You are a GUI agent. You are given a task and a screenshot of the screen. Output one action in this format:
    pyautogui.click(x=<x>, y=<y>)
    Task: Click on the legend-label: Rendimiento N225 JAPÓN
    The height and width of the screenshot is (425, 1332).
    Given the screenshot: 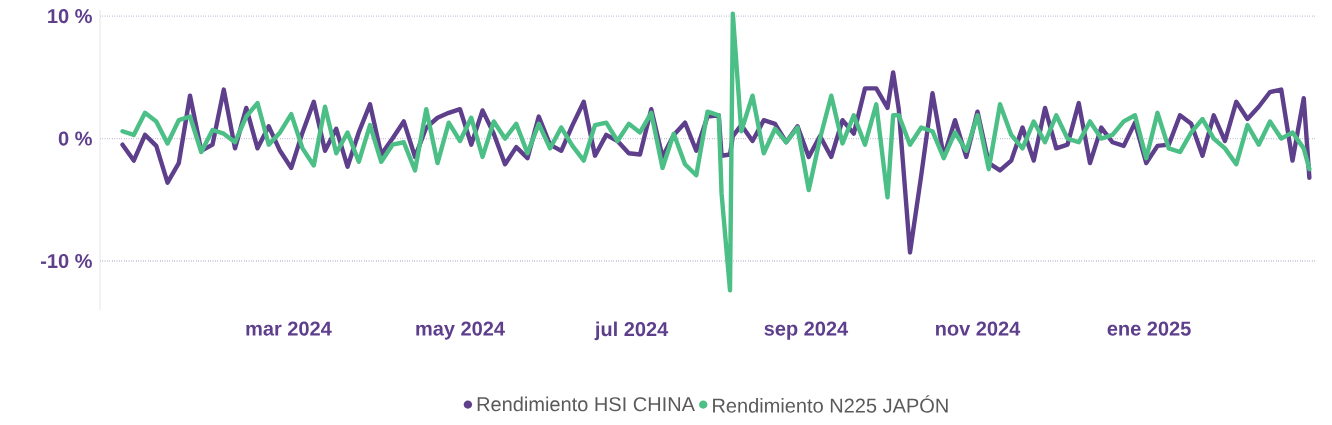 What is the action you would take?
    pyautogui.click(x=830, y=404)
    